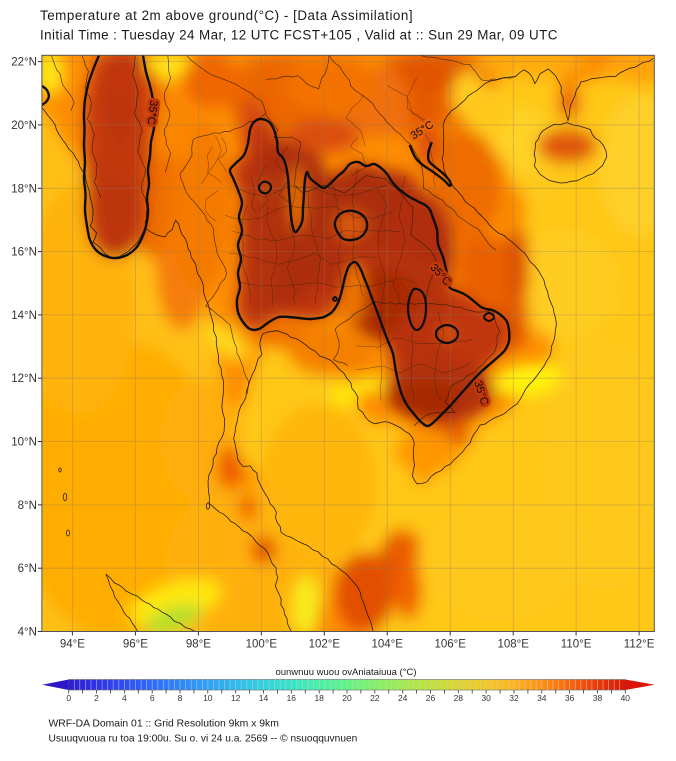 Image resolution: width=676 pixels, height=761 pixels. I want to click on svg-text: 8°N, so click(27, 506).